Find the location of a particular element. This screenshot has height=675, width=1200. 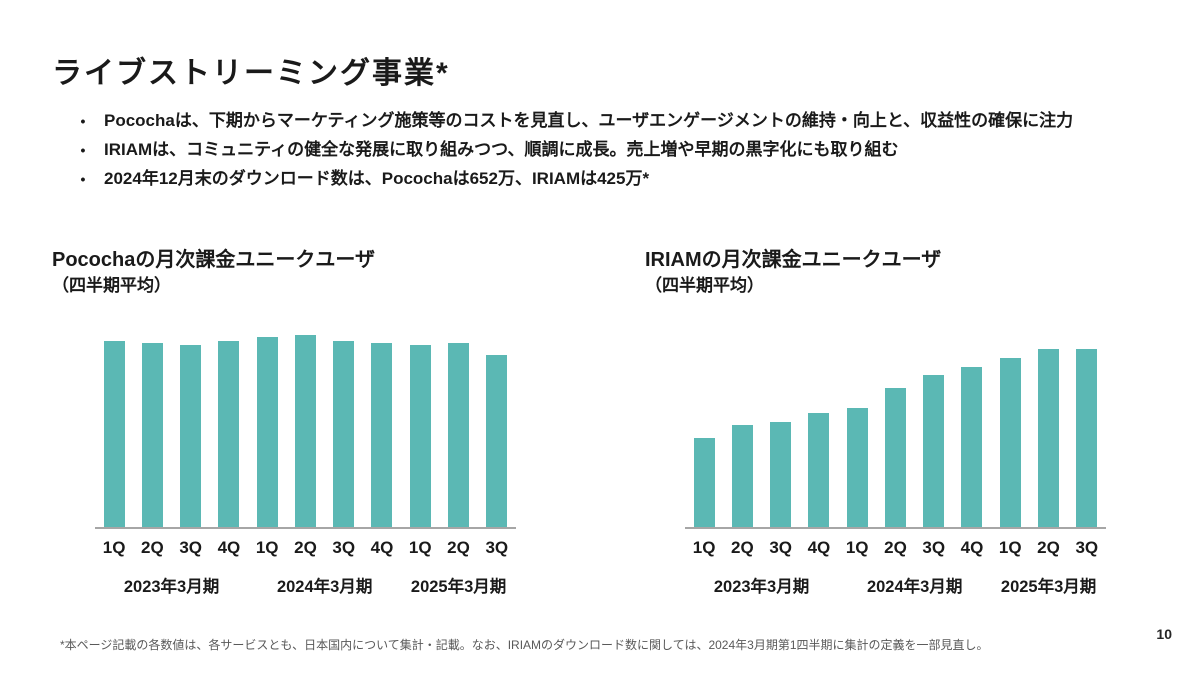

chart-title: Pocochaの月次課金ユニークユーザ is located at coordinates (213, 260).